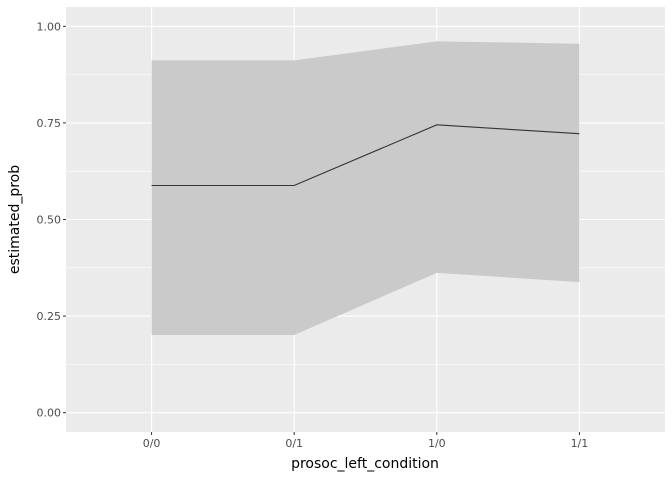 This screenshot has height=480, width=672. I want to click on y-tick-label: 0.50, so click(49, 220).